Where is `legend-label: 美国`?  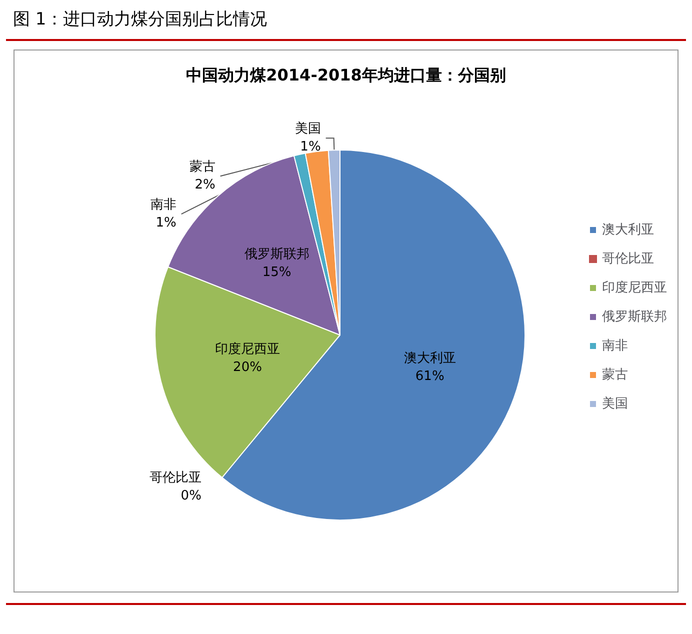 legend-label: 美国 is located at coordinates (615, 404).